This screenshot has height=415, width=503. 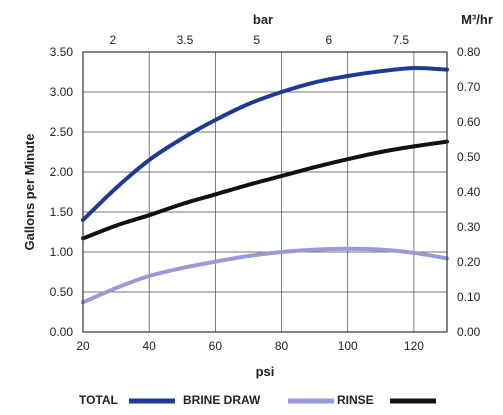 I want to click on legend-label: BRINE DRAW, so click(x=222, y=400).